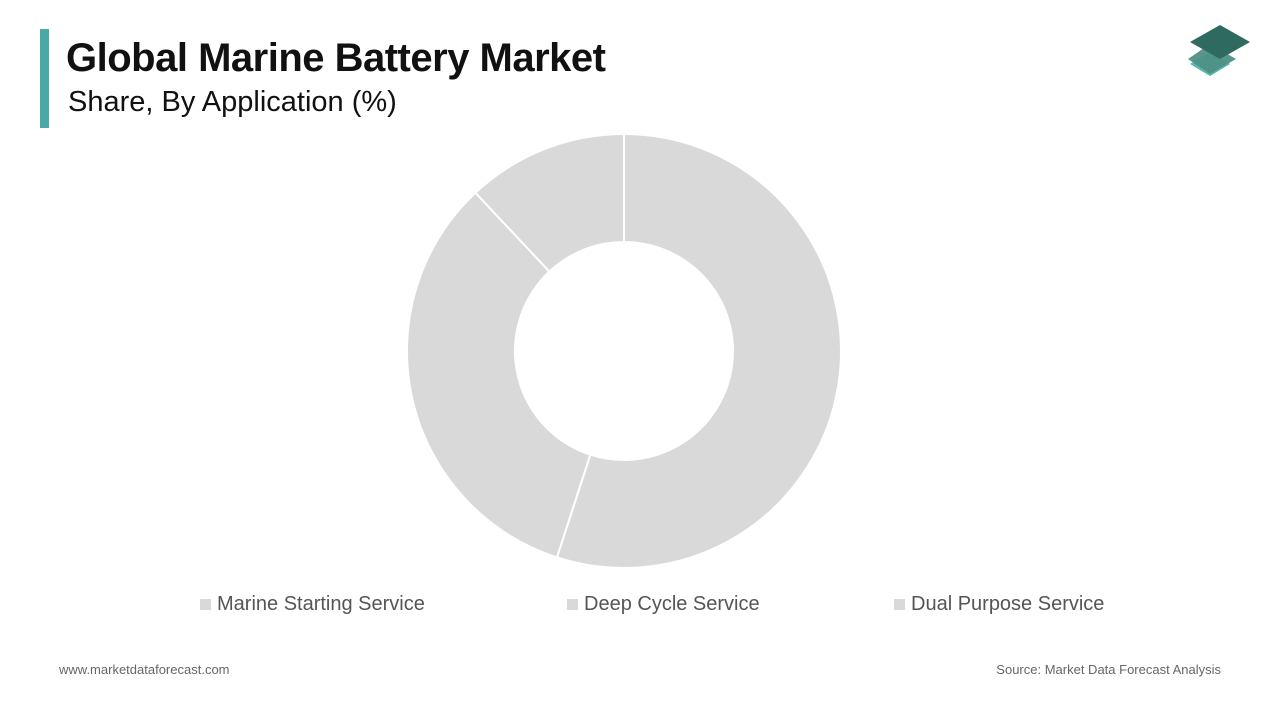  Describe the element at coordinates (698, 350) in the screenshot. I see `donut-slice-marine-starting-service` at that location.